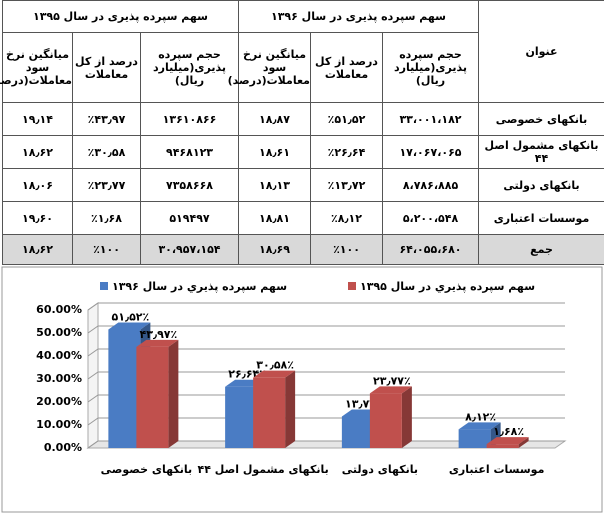 Image resolution: width=604 pixels, height=514 pixels. I want to click on cell: ۳۳،۰۰۱،۱۸۲, so click(430, 119).